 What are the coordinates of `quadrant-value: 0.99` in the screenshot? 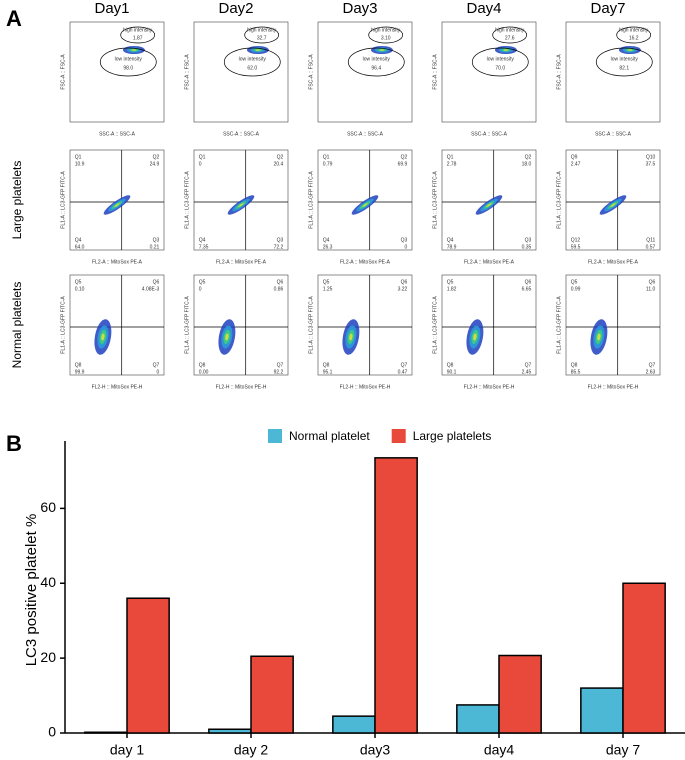 It's located at (576, 289).